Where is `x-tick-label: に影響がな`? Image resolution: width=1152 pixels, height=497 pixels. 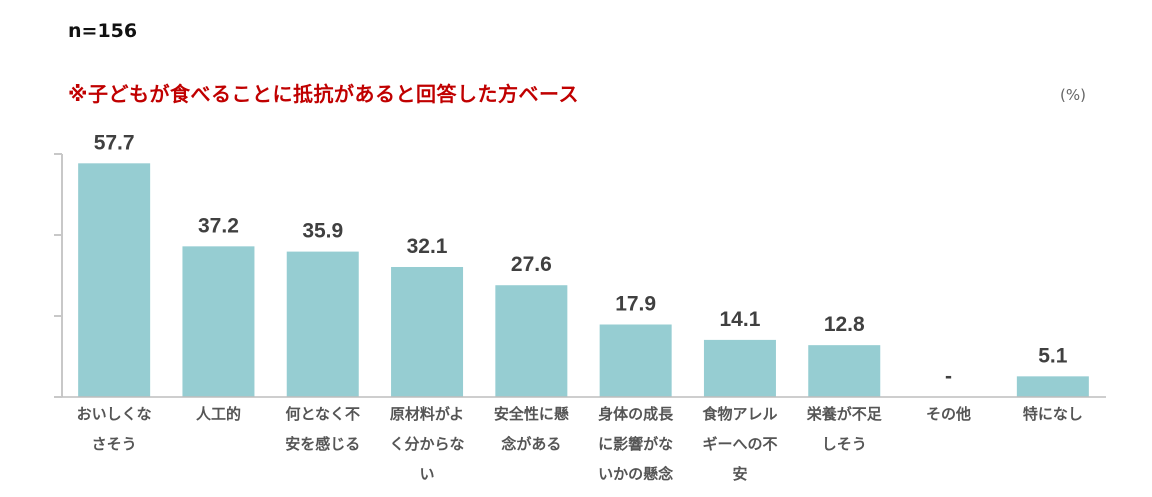 x-tick-label: に影響がな is located at coordinates (635, 444).